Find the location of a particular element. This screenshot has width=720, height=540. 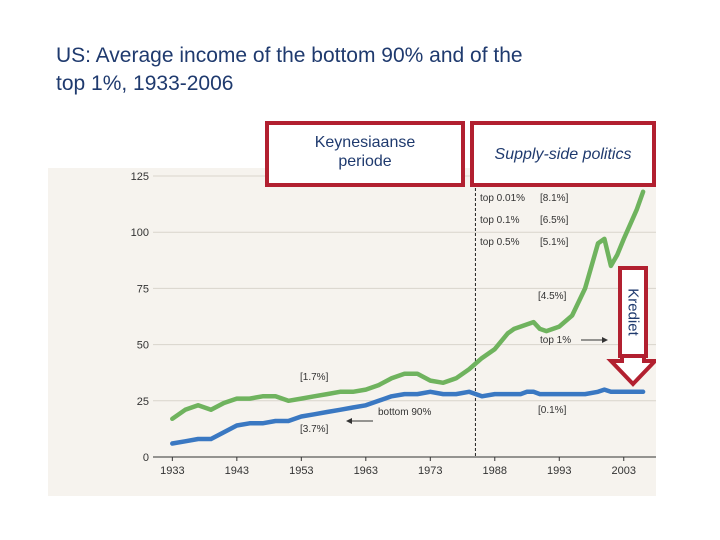

supply-side-label: Supply-side politics is located at coordinates (563, 154).